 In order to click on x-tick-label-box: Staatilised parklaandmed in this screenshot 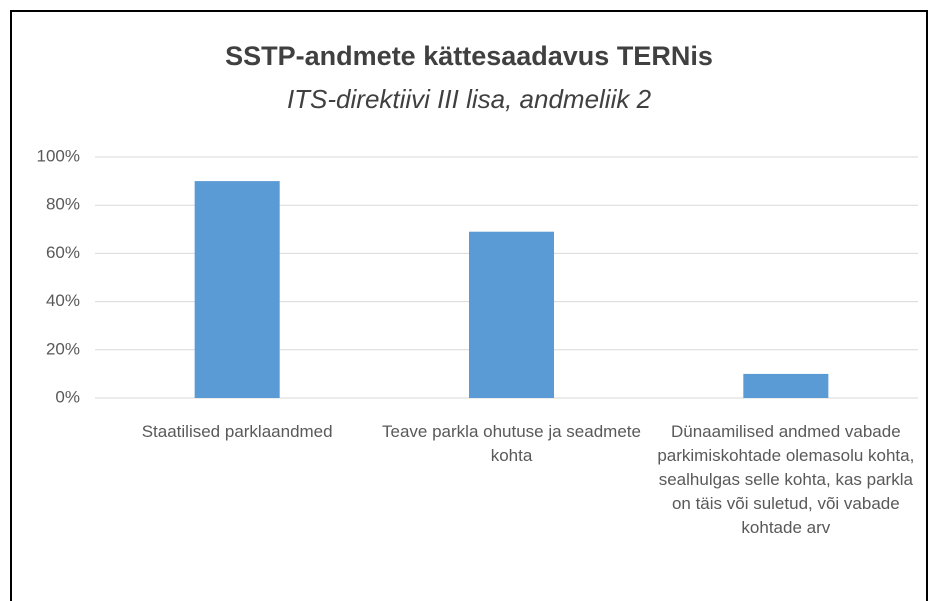, I will do `click(237, 431)`.